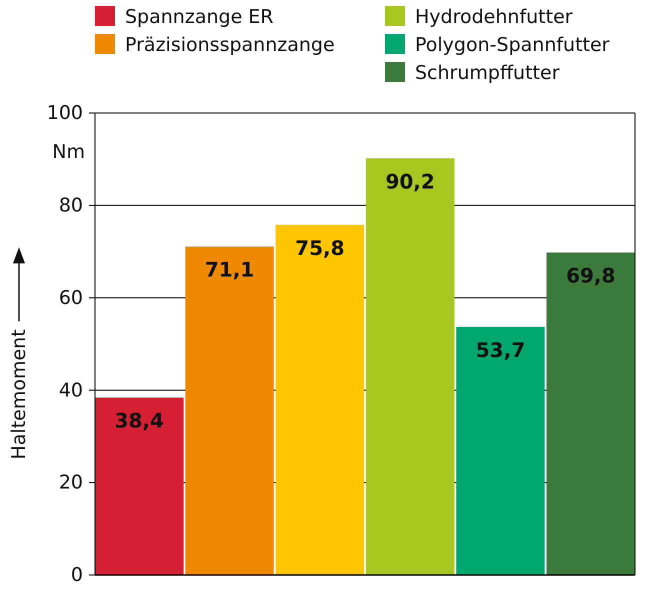 Image resolution: width=654 pixels, height=600 pixels. Describe the element at coordinates (230, 45) in the screenshot. I see `legend-label: Präzisionsspannzange` at that location.